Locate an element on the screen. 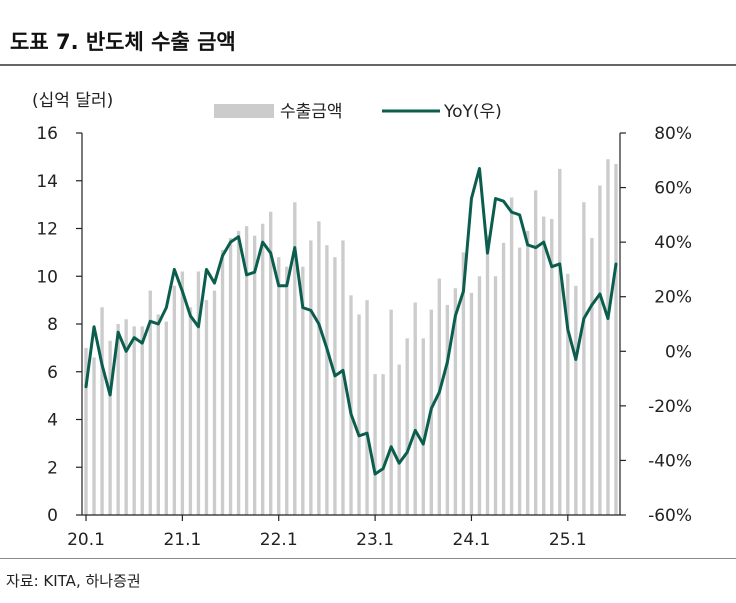 This screenshot has width=736, height=603. left-tick-label: 16 is located at coordinates (47, 134).